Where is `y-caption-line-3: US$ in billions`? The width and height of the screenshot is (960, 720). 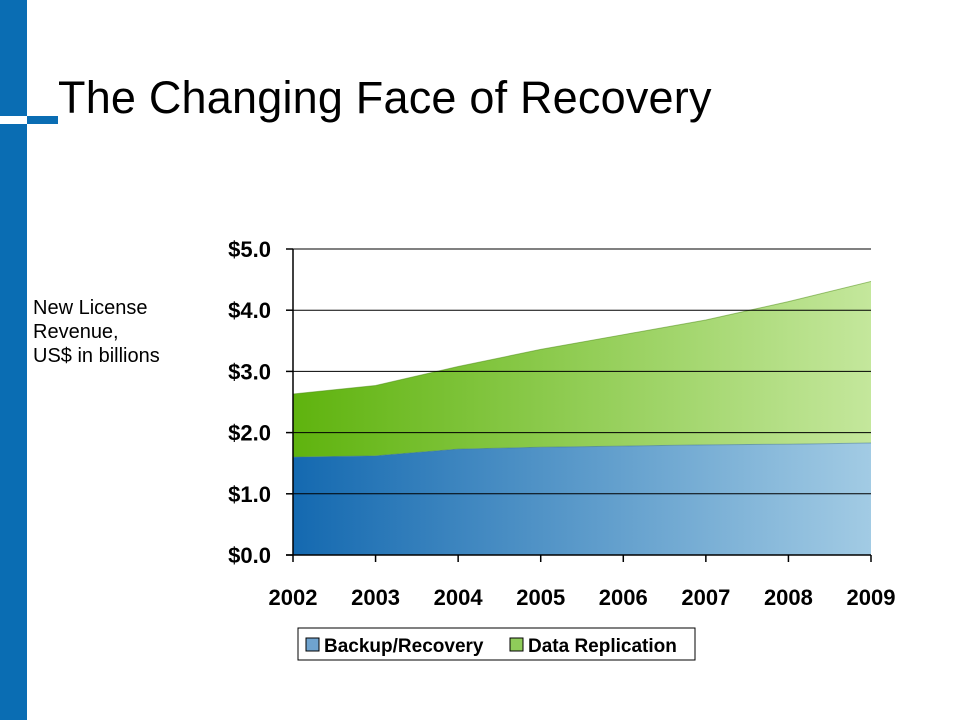
y-caption-line-3: US$ in billions is located at coordinates (96, 356).